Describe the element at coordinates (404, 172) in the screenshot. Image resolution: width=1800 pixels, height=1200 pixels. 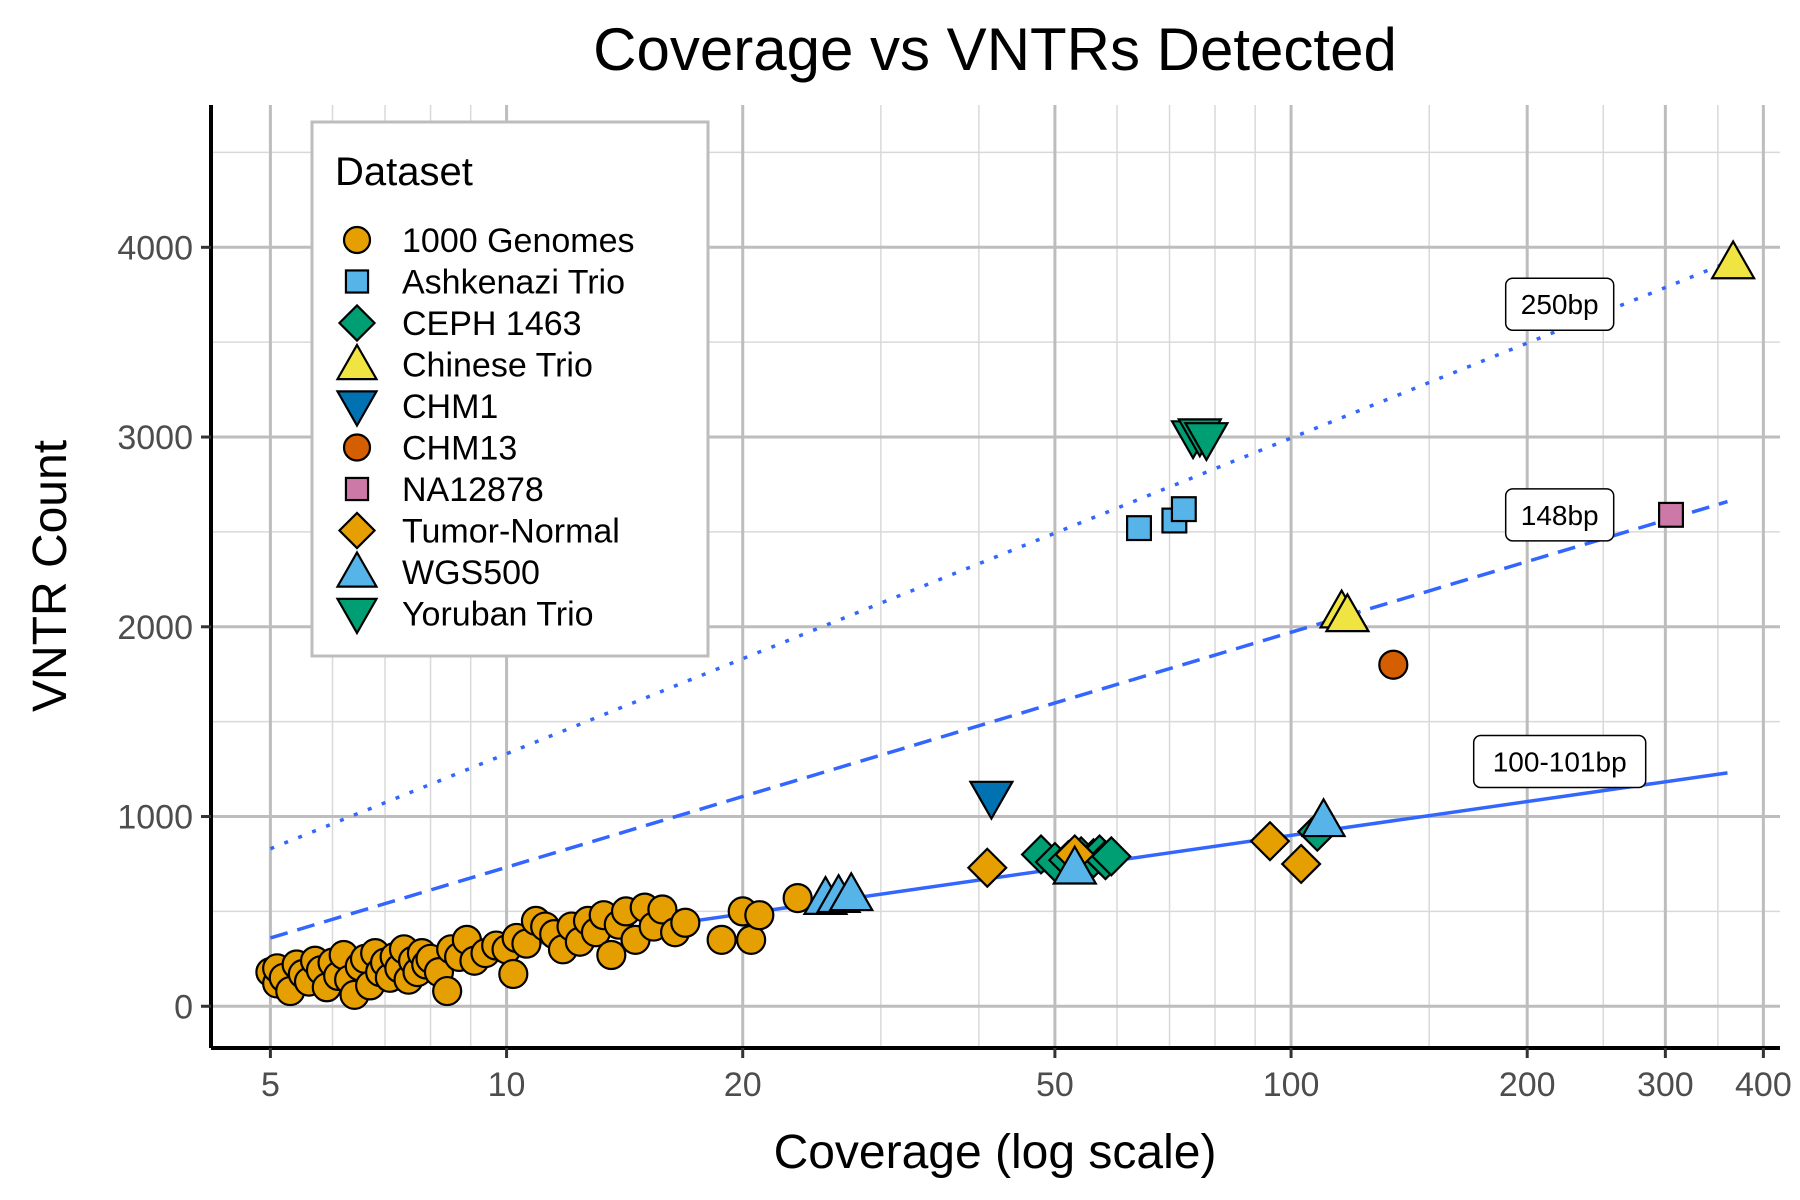
I see `legend-title: Dataset` at that location.